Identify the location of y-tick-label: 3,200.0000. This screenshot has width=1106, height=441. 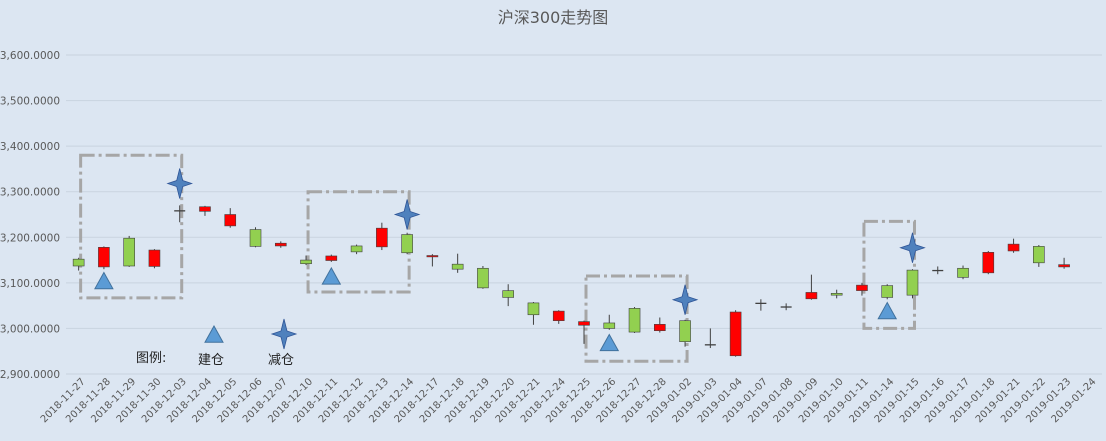
(30, 238).